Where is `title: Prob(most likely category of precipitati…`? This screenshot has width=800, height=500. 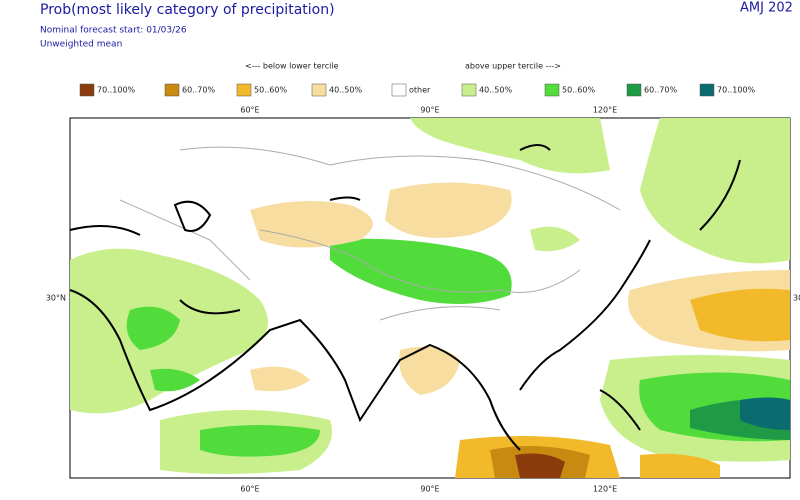
title: Prob(most likely category of precipitati… is located at coordinates (187, 10).